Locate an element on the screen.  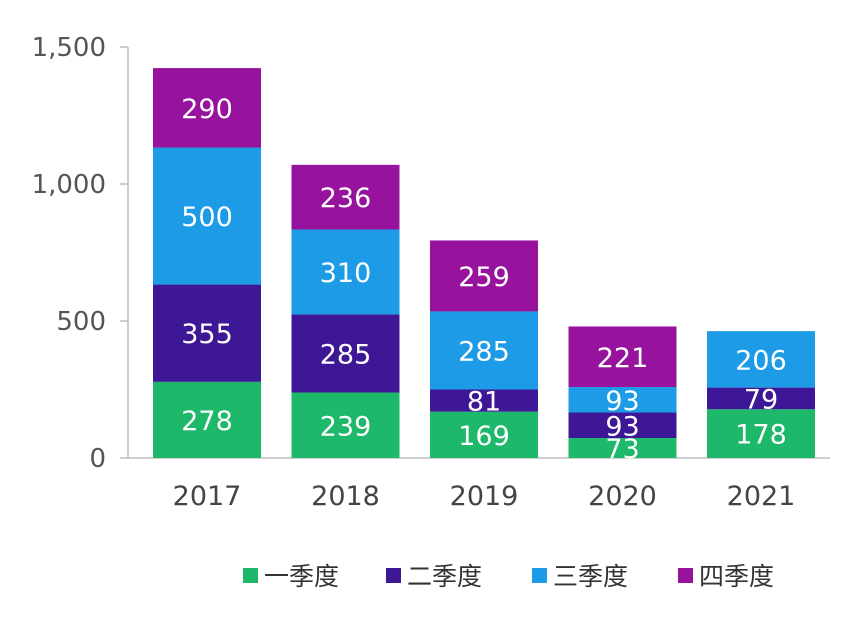
x-tick-label: 2018 is located at coordinates (345, 496).